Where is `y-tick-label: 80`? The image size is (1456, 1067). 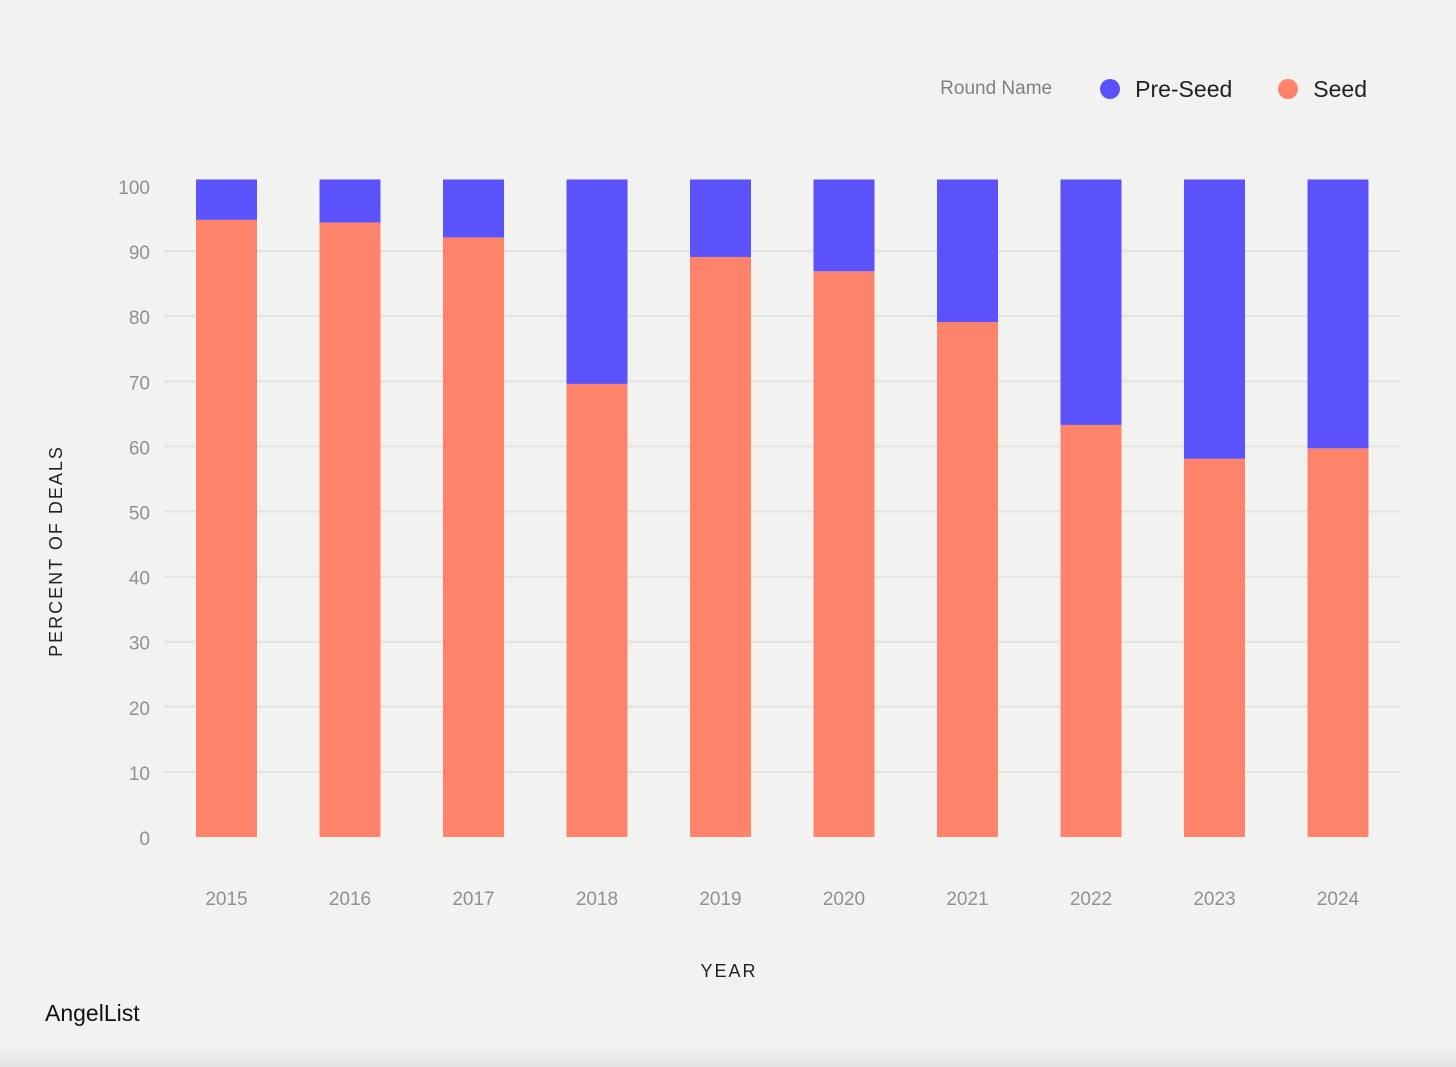
y-tick-label: 80 is located at coordinates (139, 318).